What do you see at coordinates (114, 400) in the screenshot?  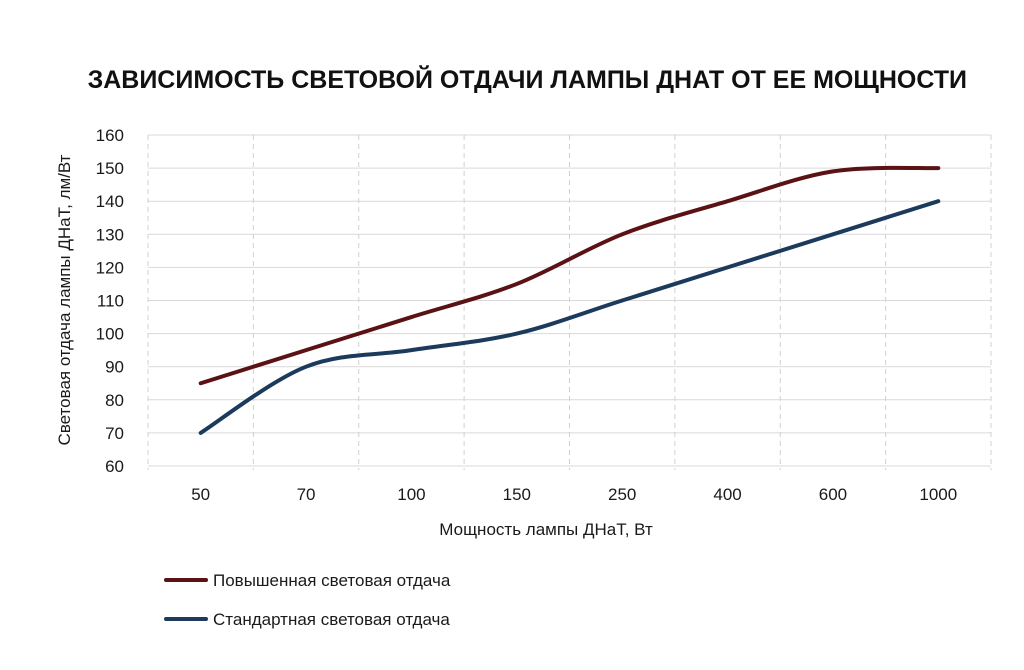 I see `y-tick-label: 80` at bounding box center [114, 400].